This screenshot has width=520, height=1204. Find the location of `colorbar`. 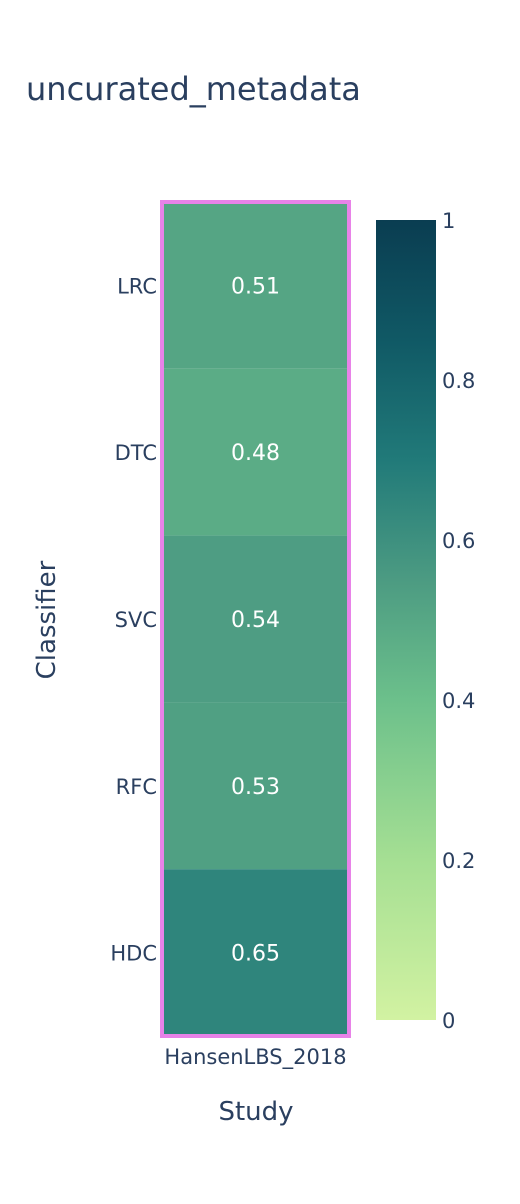

colorbar is located at coordinates (406, 620).